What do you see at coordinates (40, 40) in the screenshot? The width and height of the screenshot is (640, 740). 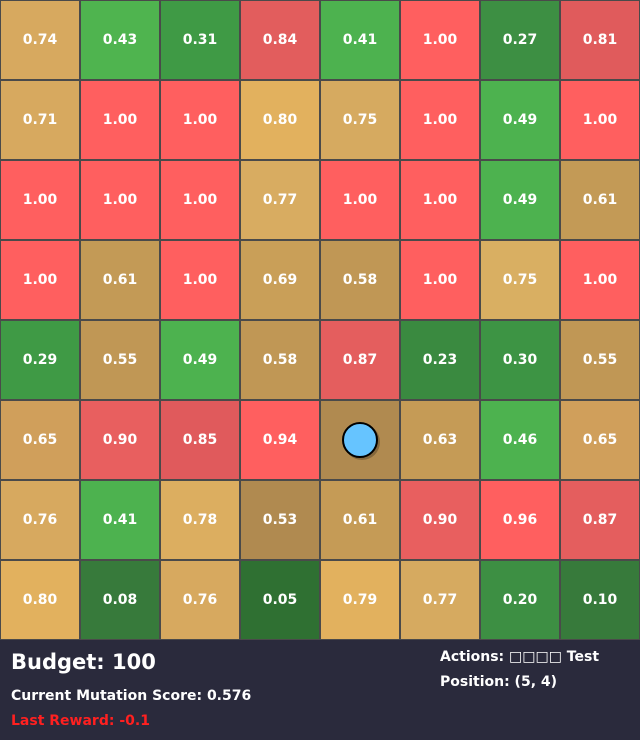 I see `grid-cell: 0.74` at bounding box center [40, 40].